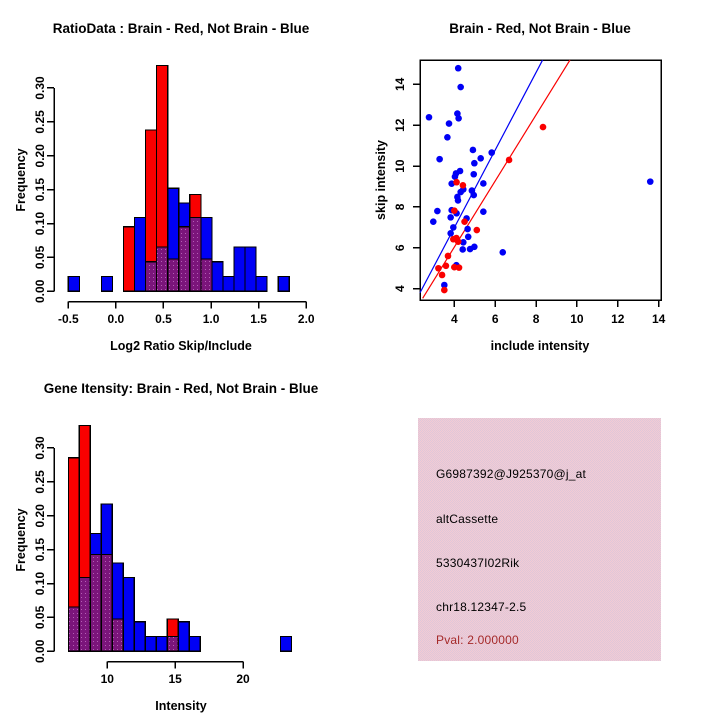 This screenshot has width=720, height=720. What do you see at coordinates (400, 125) in the screenshot?
I see `y-tick-label: 12` at bounding box center [400, 125].